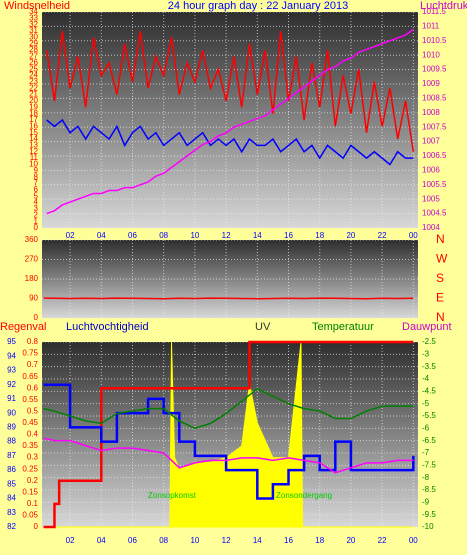  I want to click on plot-area, so click(230, 279).